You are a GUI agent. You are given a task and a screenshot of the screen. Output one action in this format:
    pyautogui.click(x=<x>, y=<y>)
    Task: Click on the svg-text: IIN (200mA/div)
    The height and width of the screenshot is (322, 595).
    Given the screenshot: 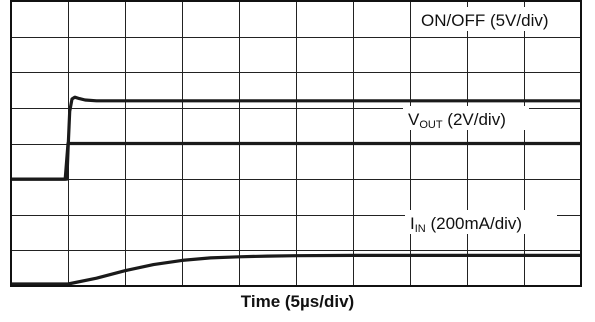 What is the action you would take?
    pyautogui.click(x=466, y=224)
    